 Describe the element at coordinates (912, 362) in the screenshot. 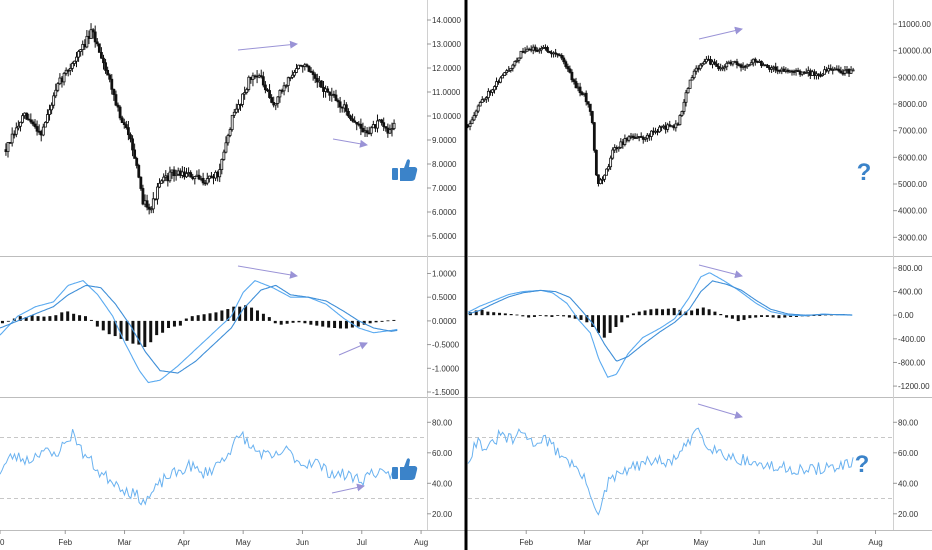

I see `y-tick-label: -800.00` at that location.